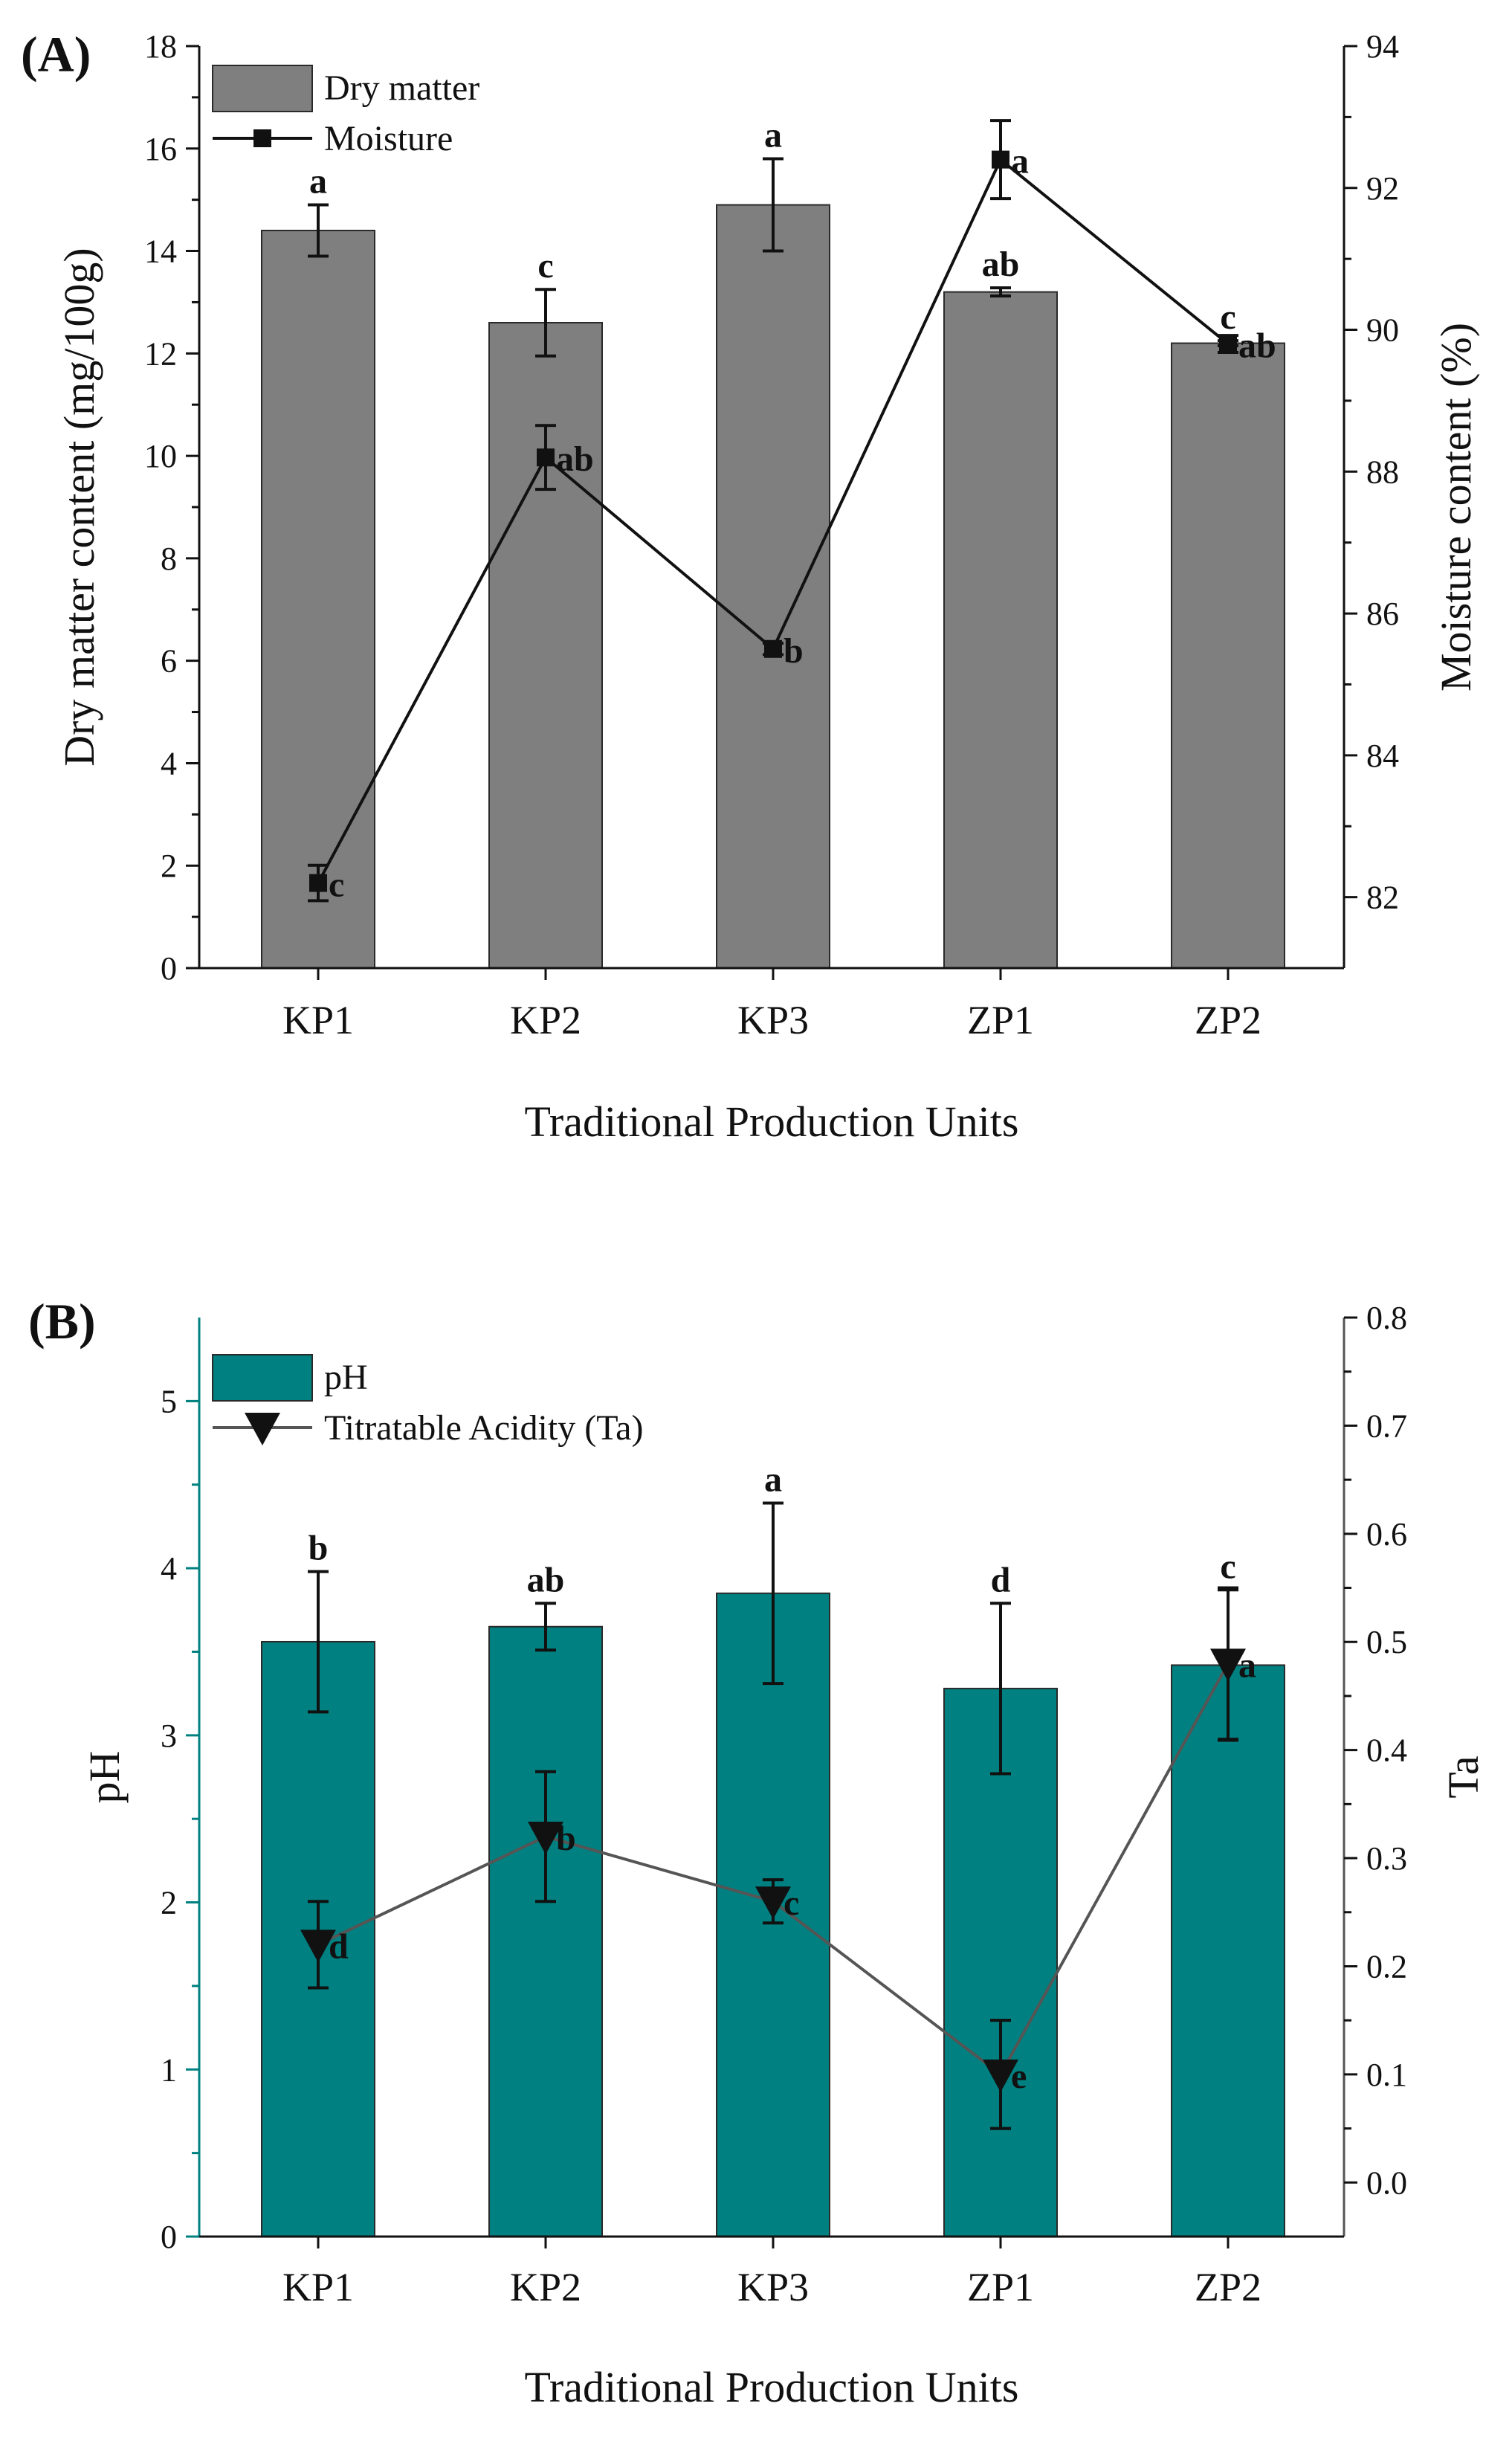 The width and height of the screenshot is (1512, 2447). I want to click on y-axis-title-right: Ta, so click(1463, 1777).